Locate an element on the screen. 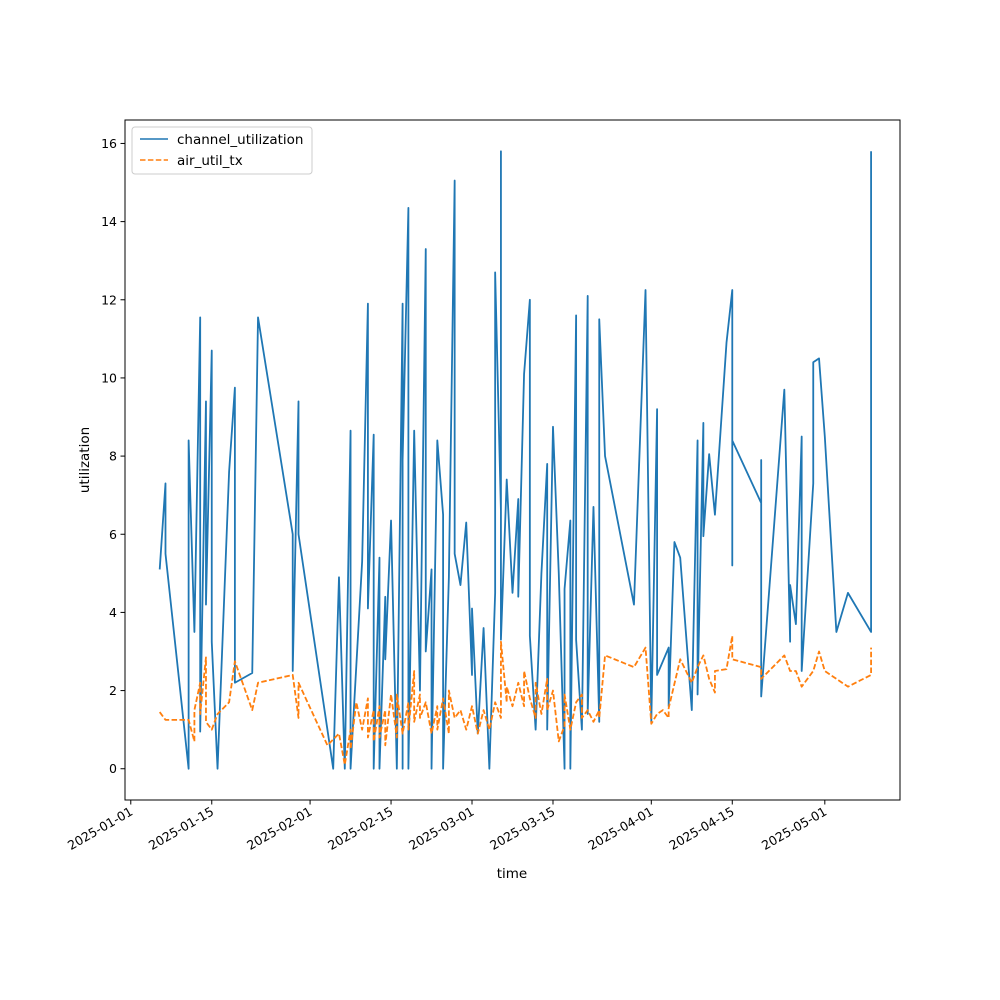 The height and width of the screenshot is (1000, 1000). y-axis: 0 2 4 6 8 10 12 14 16 is located at coordinates (113, 456).